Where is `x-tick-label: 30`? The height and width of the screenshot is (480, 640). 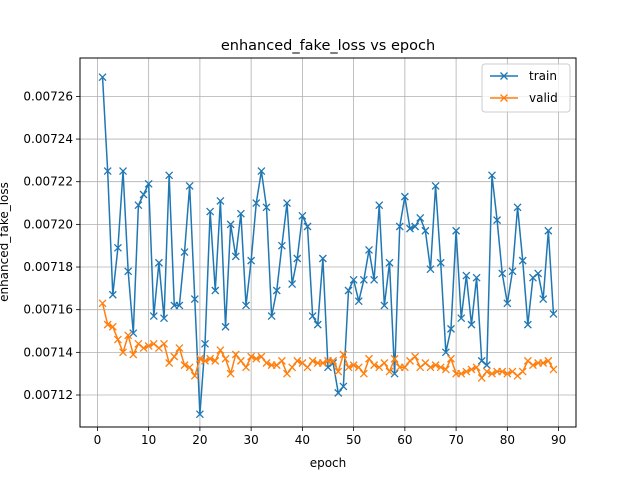
x-tick-label: 30 is located at coordinates (250, 440).